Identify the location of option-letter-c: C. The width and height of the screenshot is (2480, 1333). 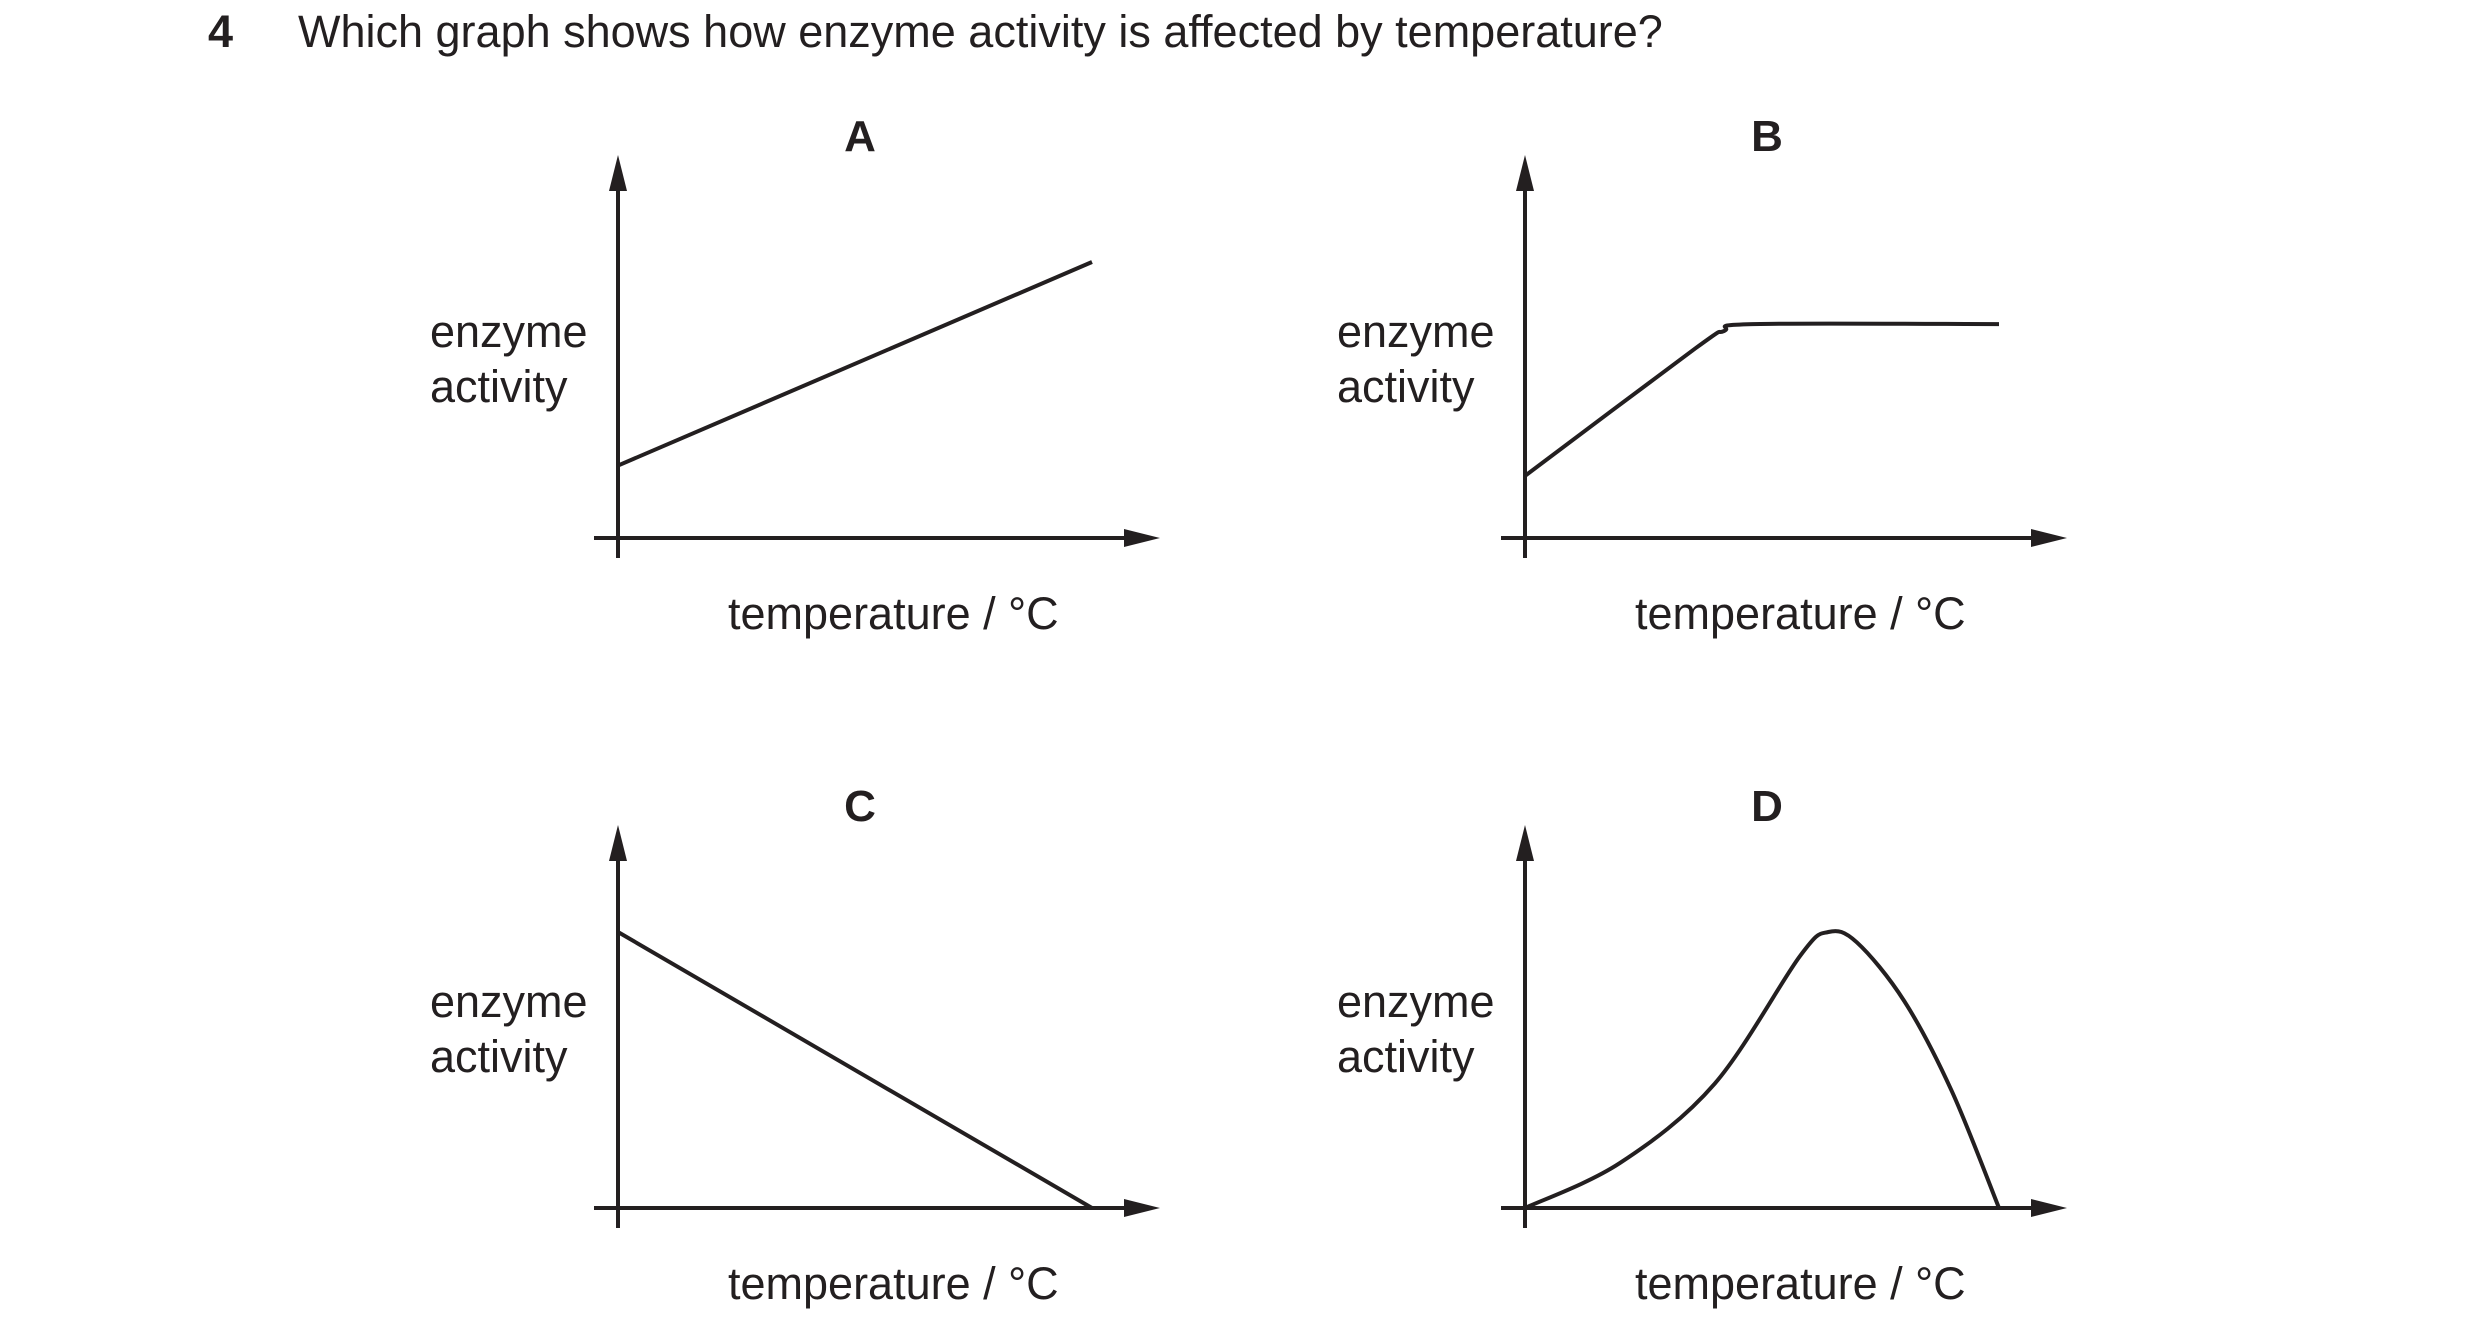
(860, 806).